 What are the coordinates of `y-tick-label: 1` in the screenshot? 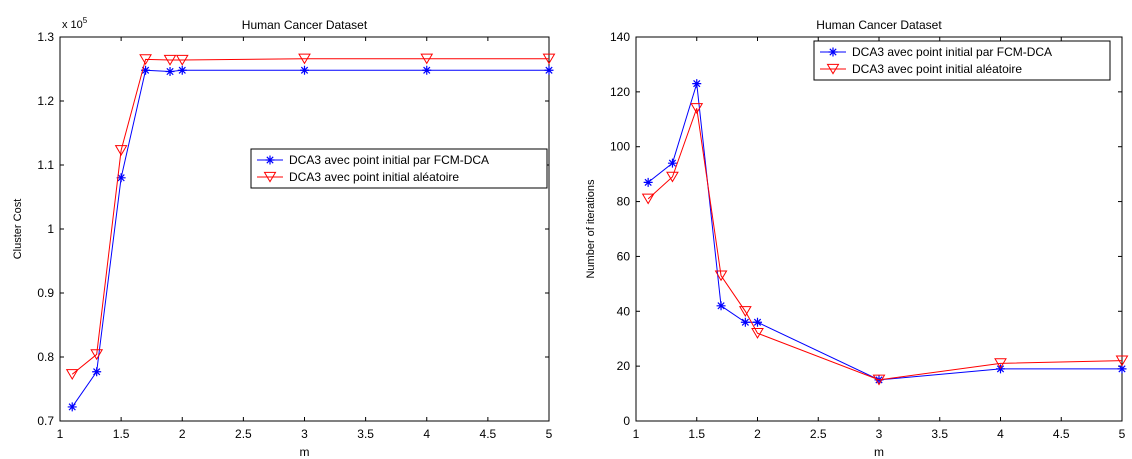 It's located at (50, 229).